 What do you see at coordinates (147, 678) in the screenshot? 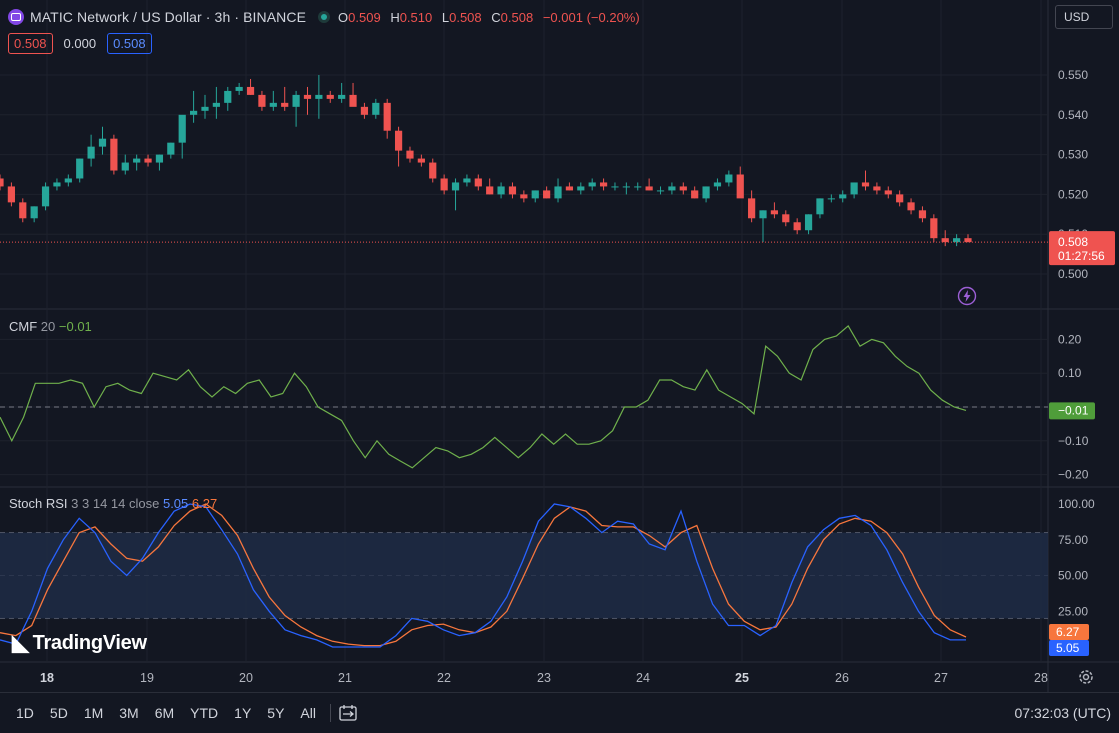
I see `time-axis-label: 19` at bounding box center [147, 678].